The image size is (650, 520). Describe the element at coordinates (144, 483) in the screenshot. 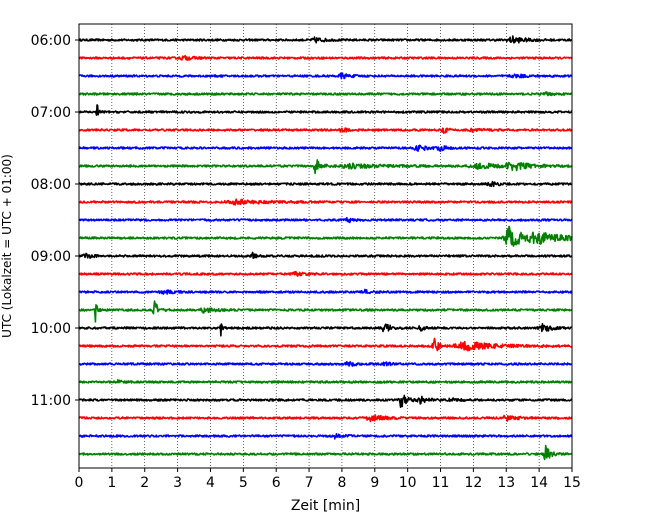

I see `x-tick-label: 2` at that location.